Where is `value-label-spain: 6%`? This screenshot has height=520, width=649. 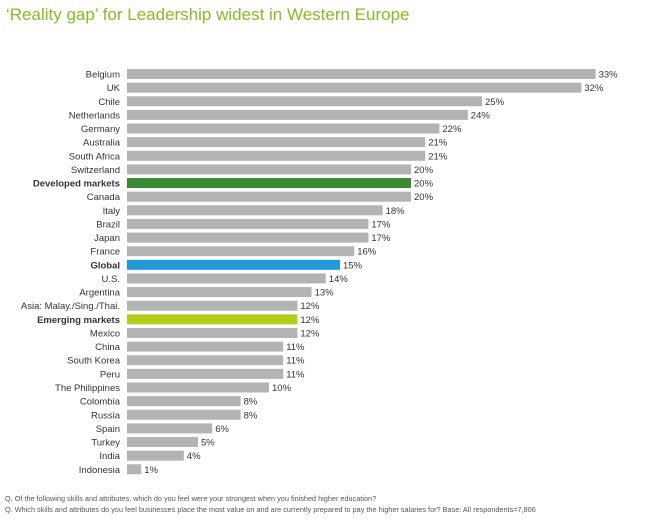
value-label-spain: 6% is located at coordinates (222, 429).